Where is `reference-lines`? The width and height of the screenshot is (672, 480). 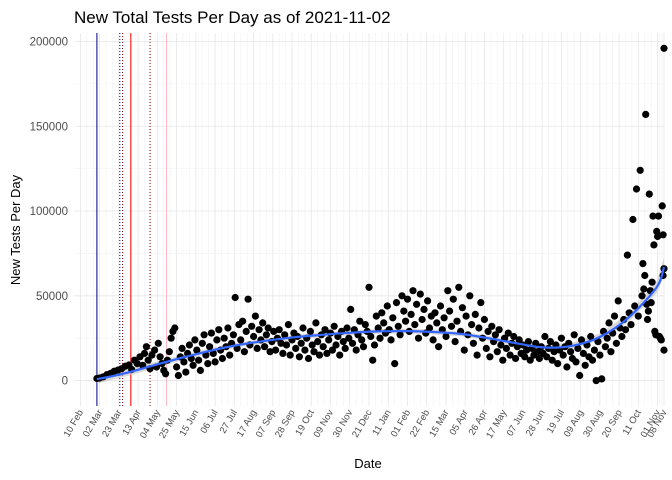 reference-lines is located at coordinates (132, 219).